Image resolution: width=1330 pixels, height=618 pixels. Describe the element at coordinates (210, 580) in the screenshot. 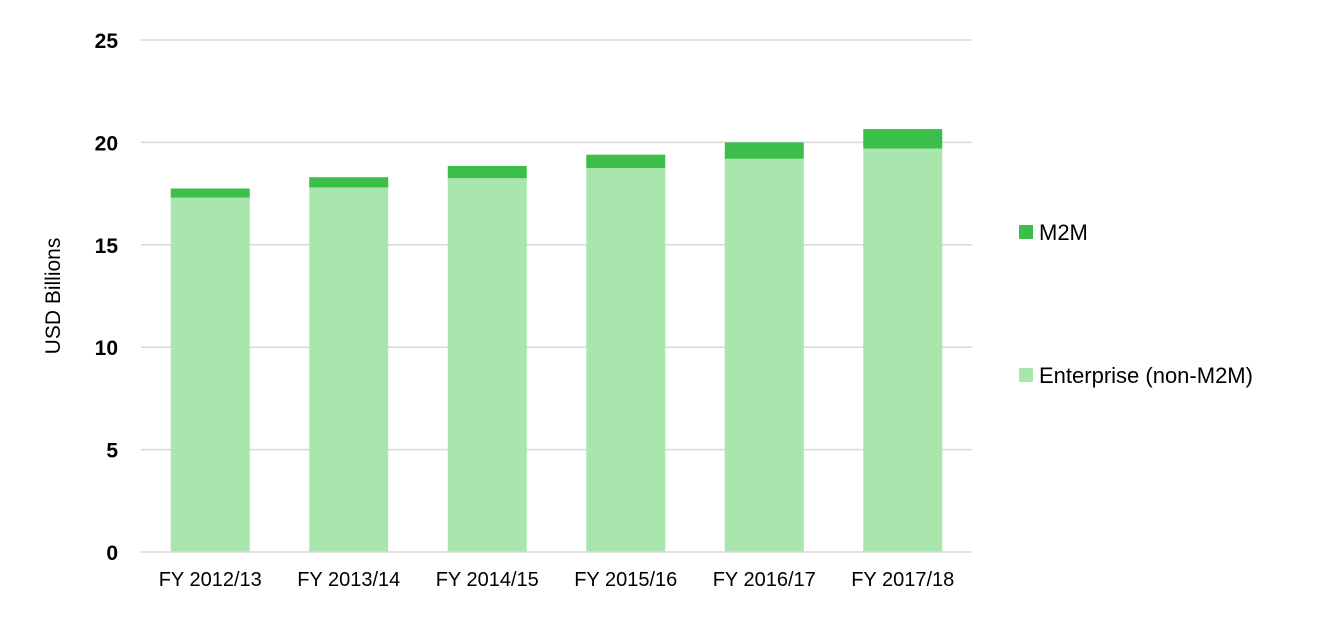

I see `x-tick-label: FY 2012/13` at that location.